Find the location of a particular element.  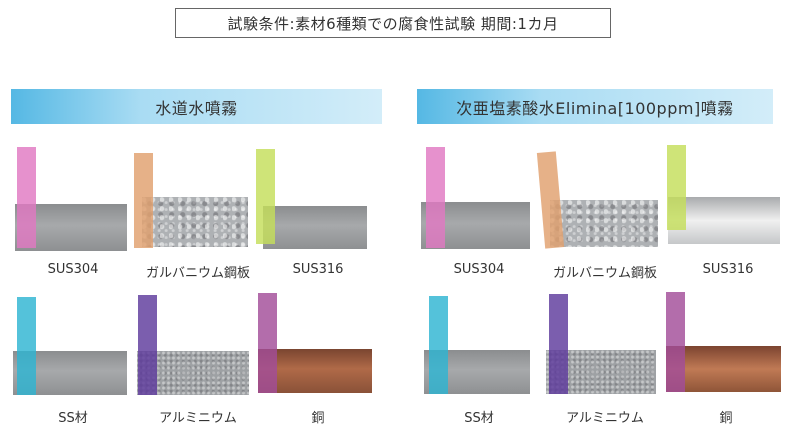

panel-header-elimina: 次亜塩素酸水Elimina[100ppm]噴霧 is located at coordinates (595, 106).